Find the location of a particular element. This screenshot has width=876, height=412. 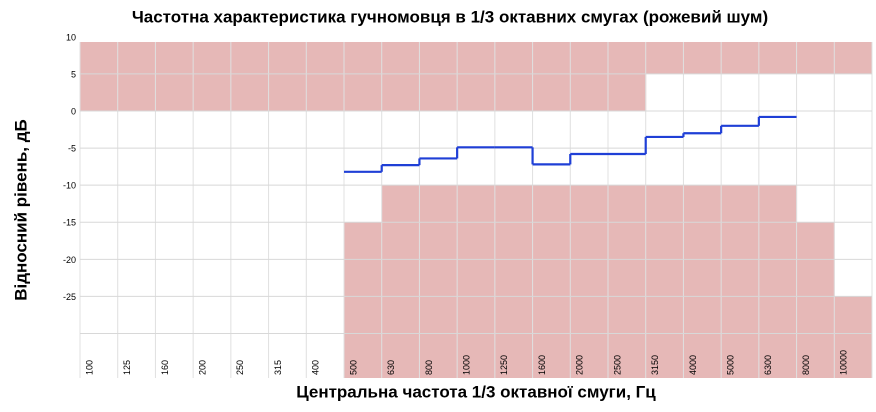

y-tick-label: 0 is located at coordinates (73, 111).